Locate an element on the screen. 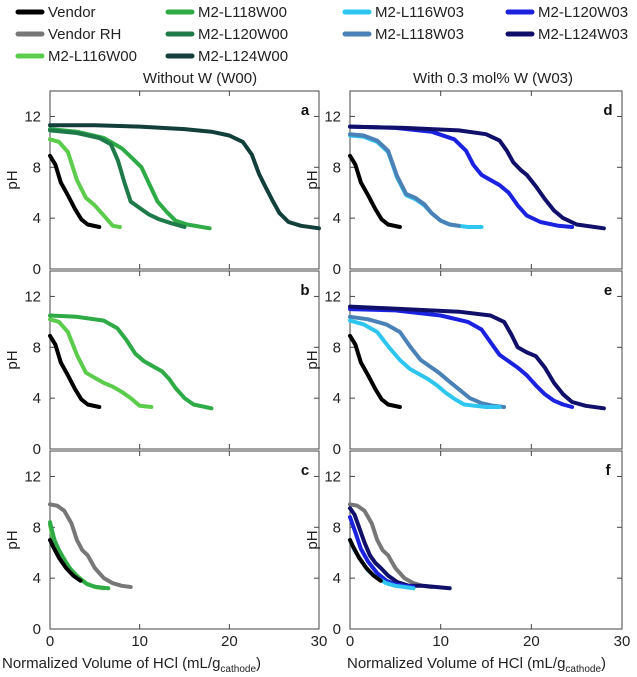 The image size is (637, 677). x-tick-label: 0 is located at coordinates (50, 641).